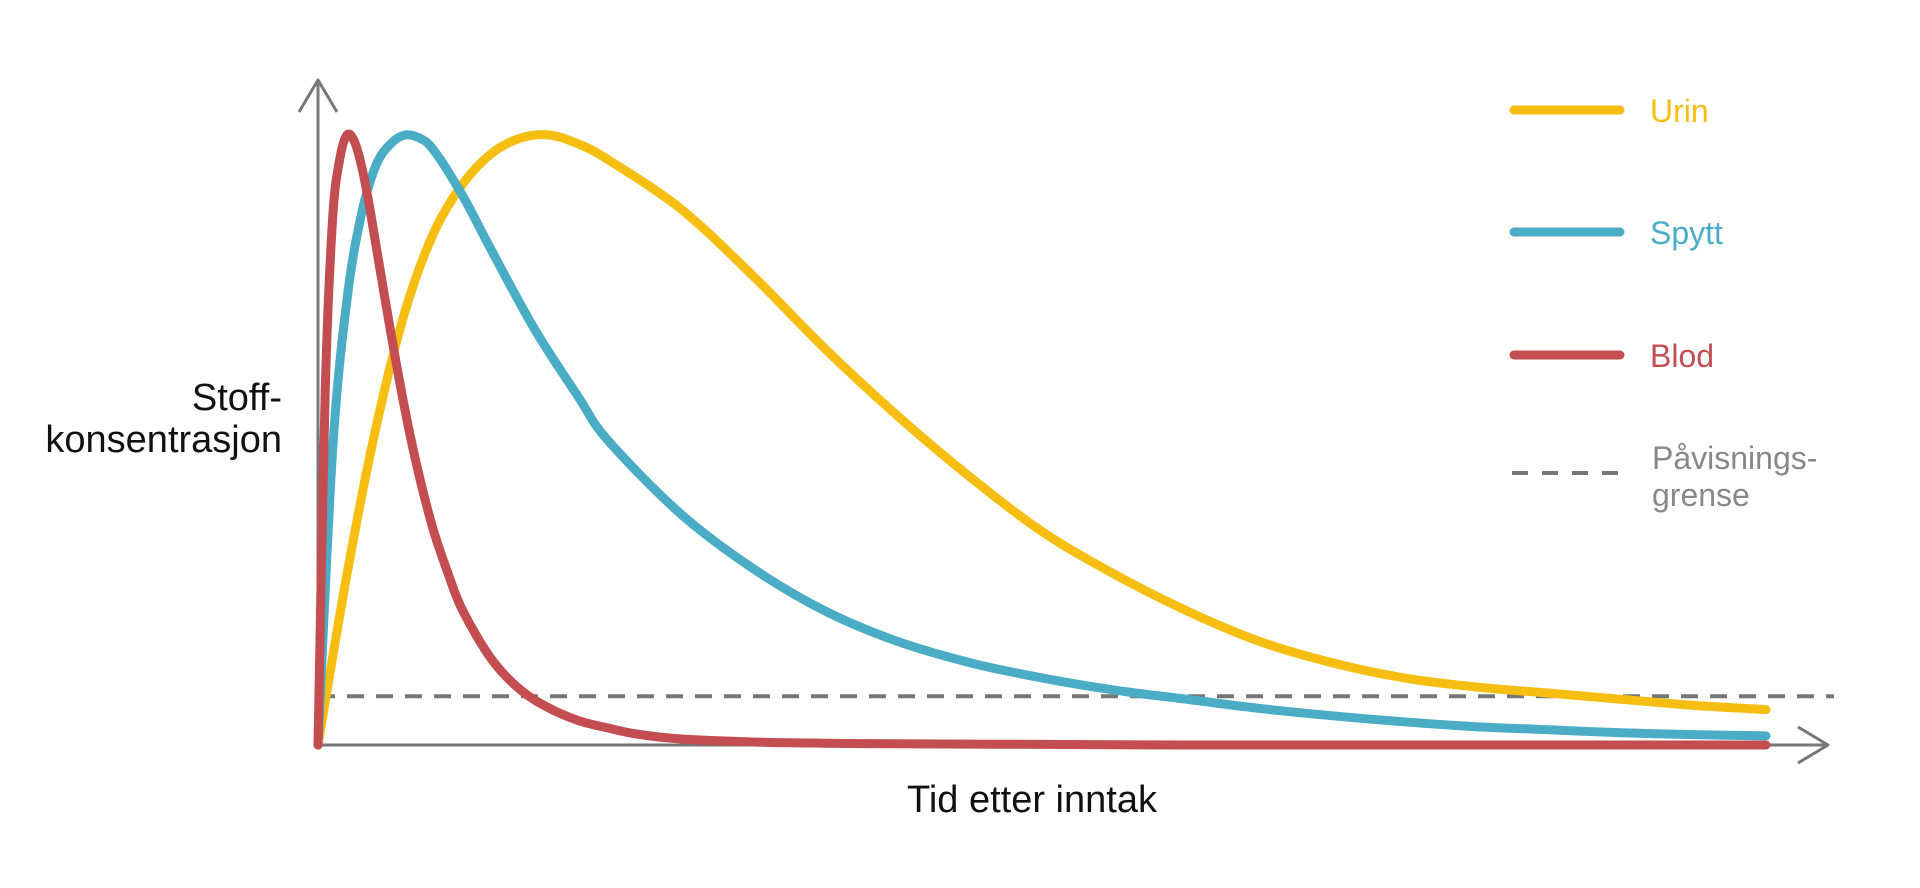 The height and width of the screenshot is (888, 1920). Describe the element at coordinates (1682, 356) in the screenshot. I see `legend-label-blod: Blod` at that location.